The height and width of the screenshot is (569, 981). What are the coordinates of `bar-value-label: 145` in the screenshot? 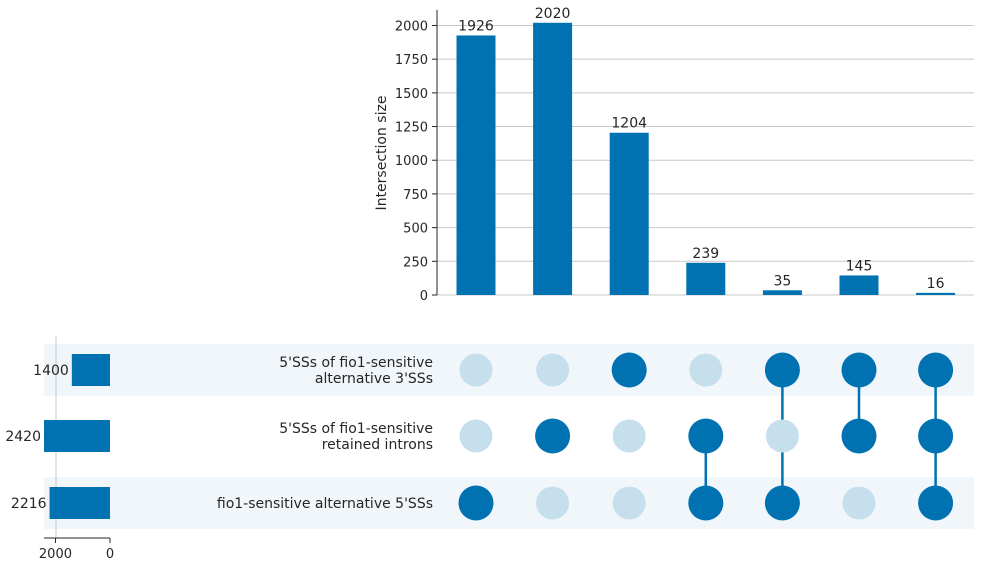 It's located at (859, 266).